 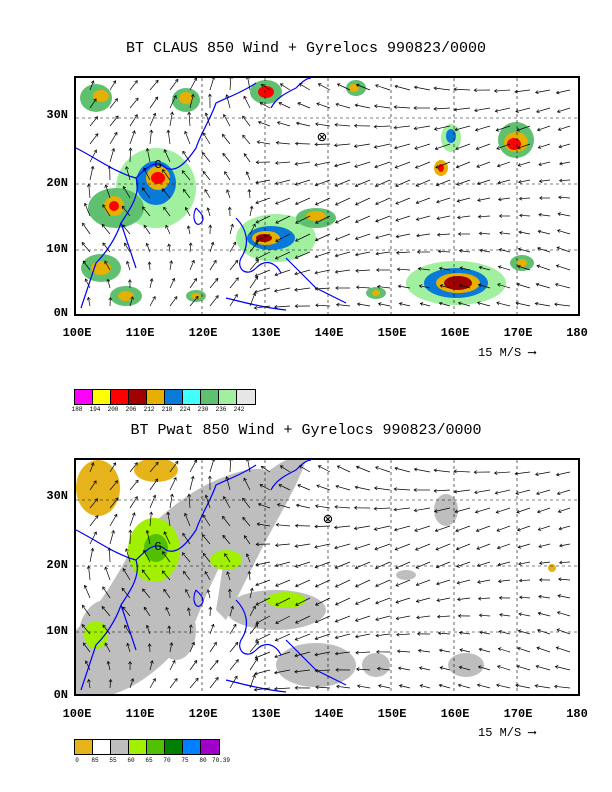 What do you see at coordinates (322, 138) in the screenshot?
I see `panel1-gyre-symbol: ⊗` at bounding box center [322, 138].